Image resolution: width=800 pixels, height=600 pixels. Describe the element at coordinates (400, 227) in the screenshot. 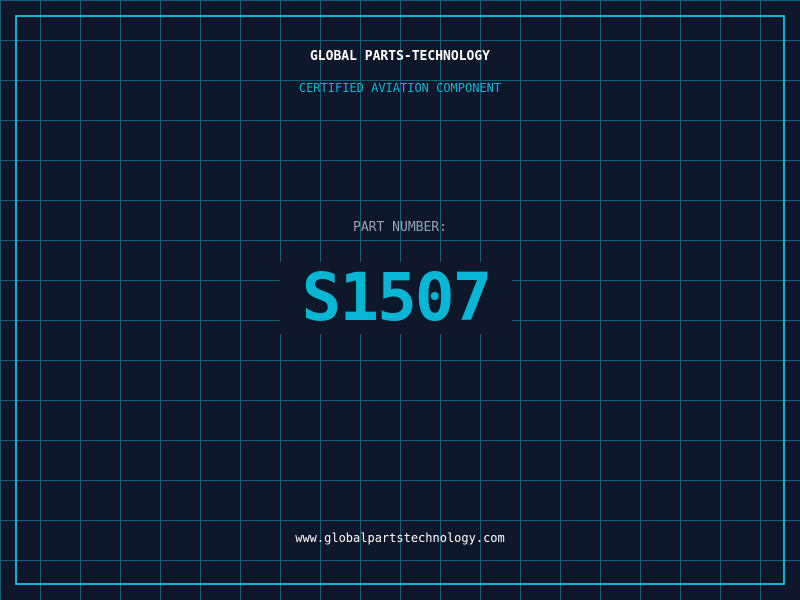

I see `part-number-label: PART NUMBER:` at that location.